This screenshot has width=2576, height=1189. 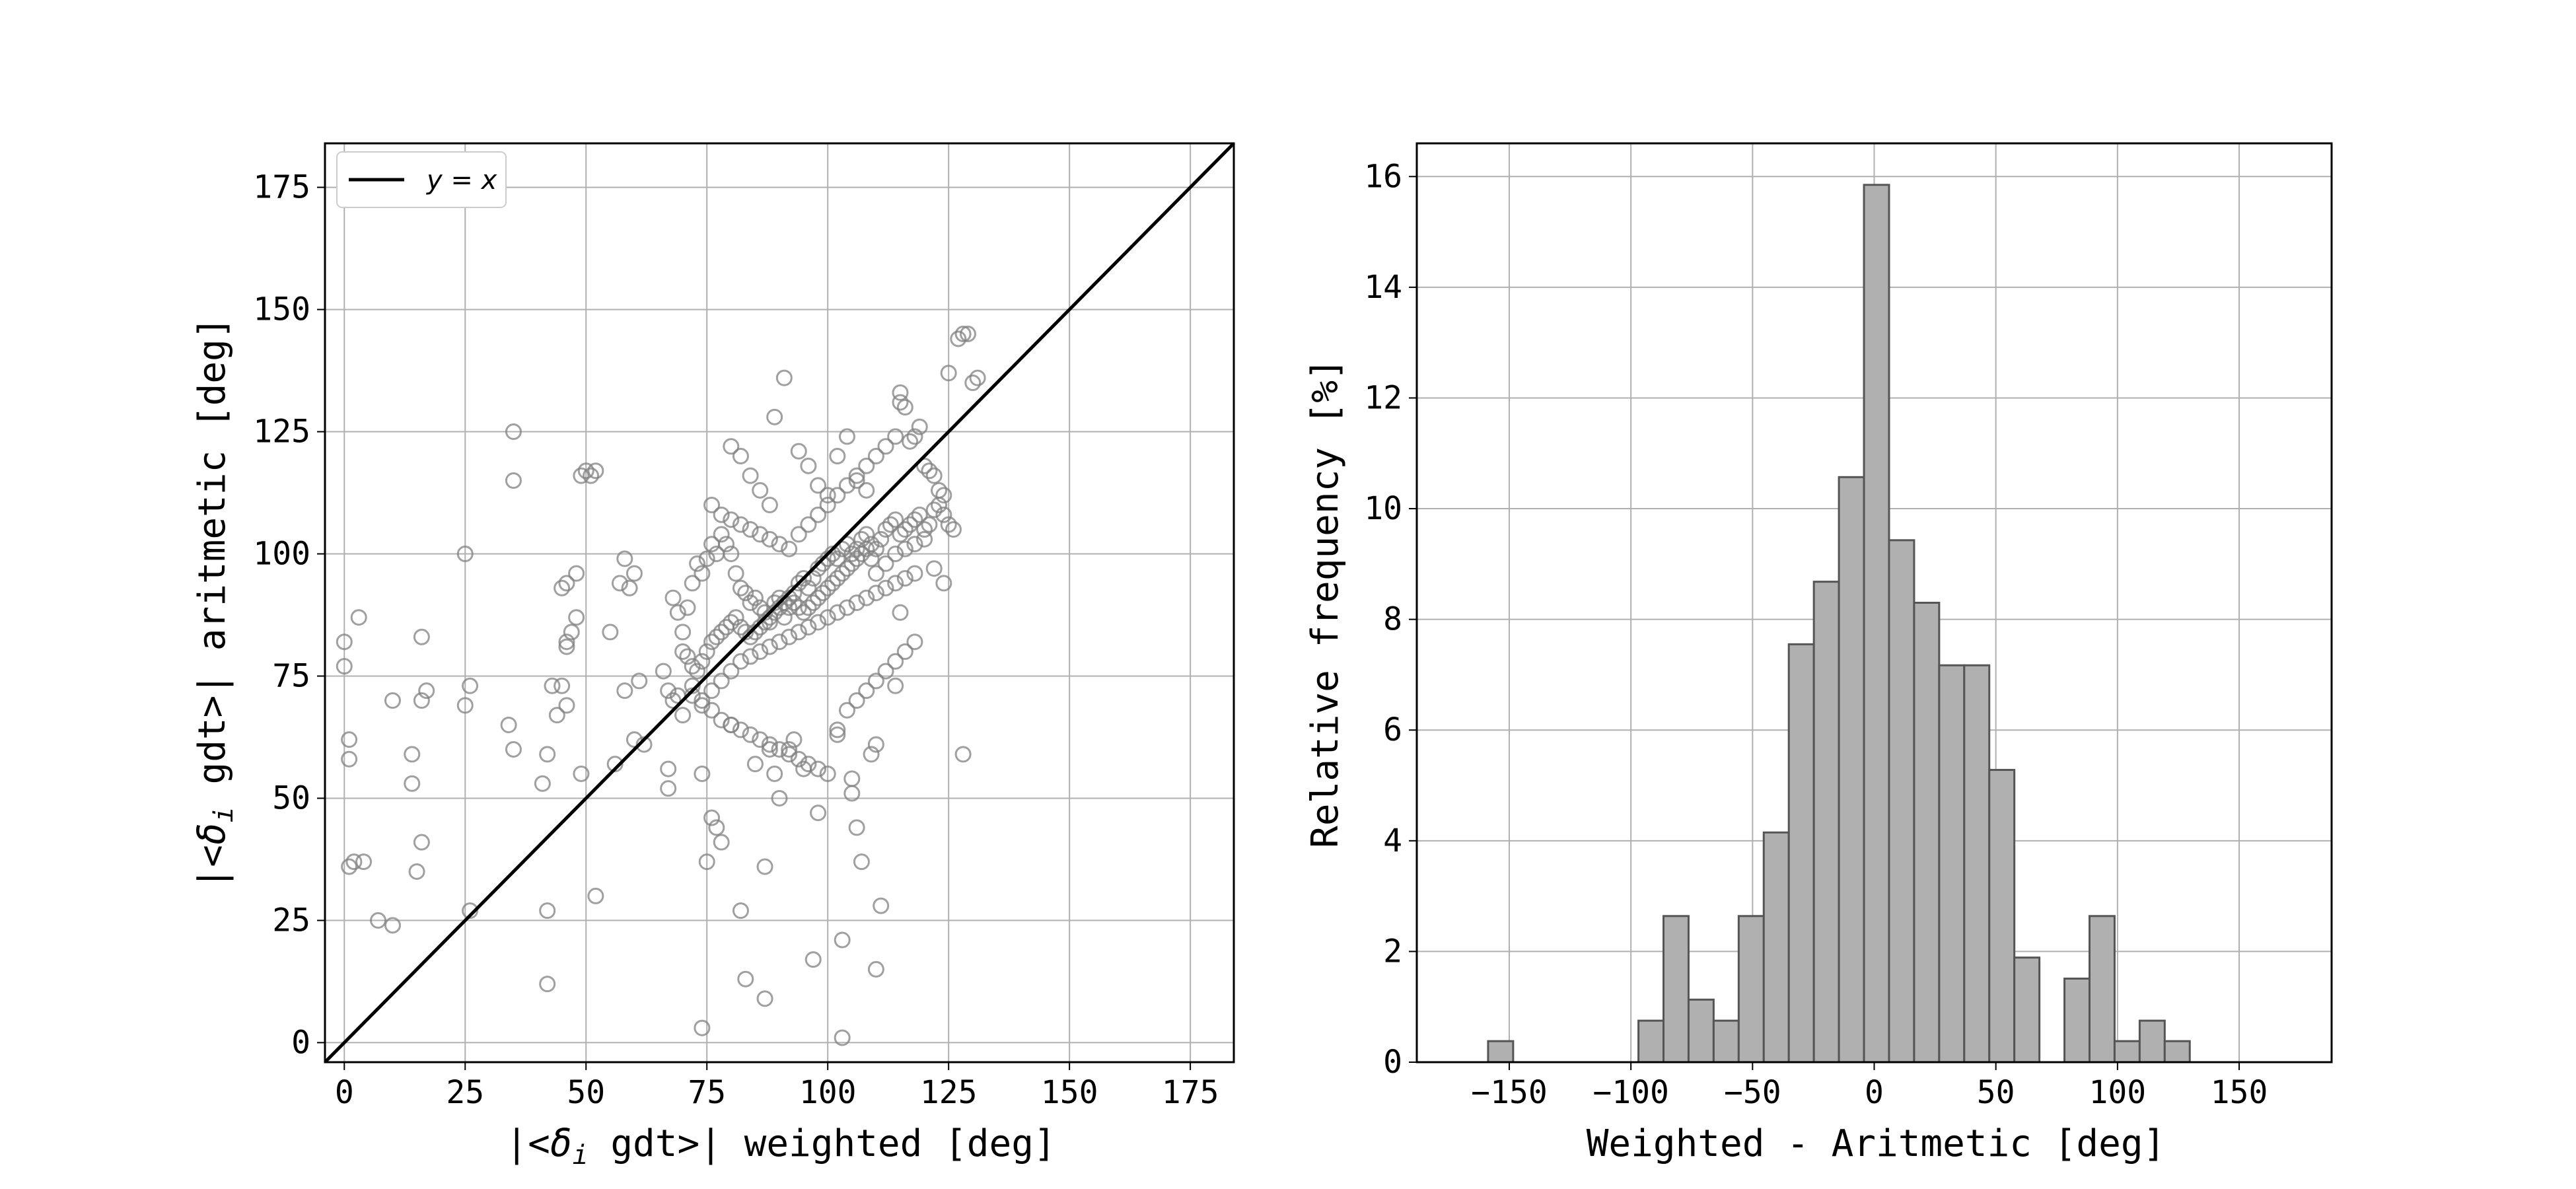 I want to click on scatter-y-tick-label: 150, so click(x=281, y=309).